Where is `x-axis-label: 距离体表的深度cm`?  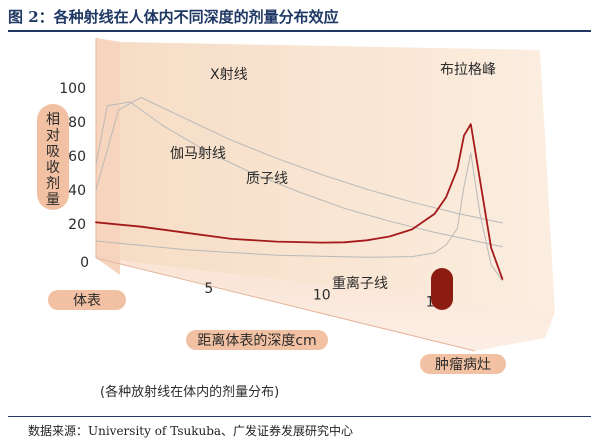
x-axis-label: 距离体表的深度cm is located at coordinates (256, 340).